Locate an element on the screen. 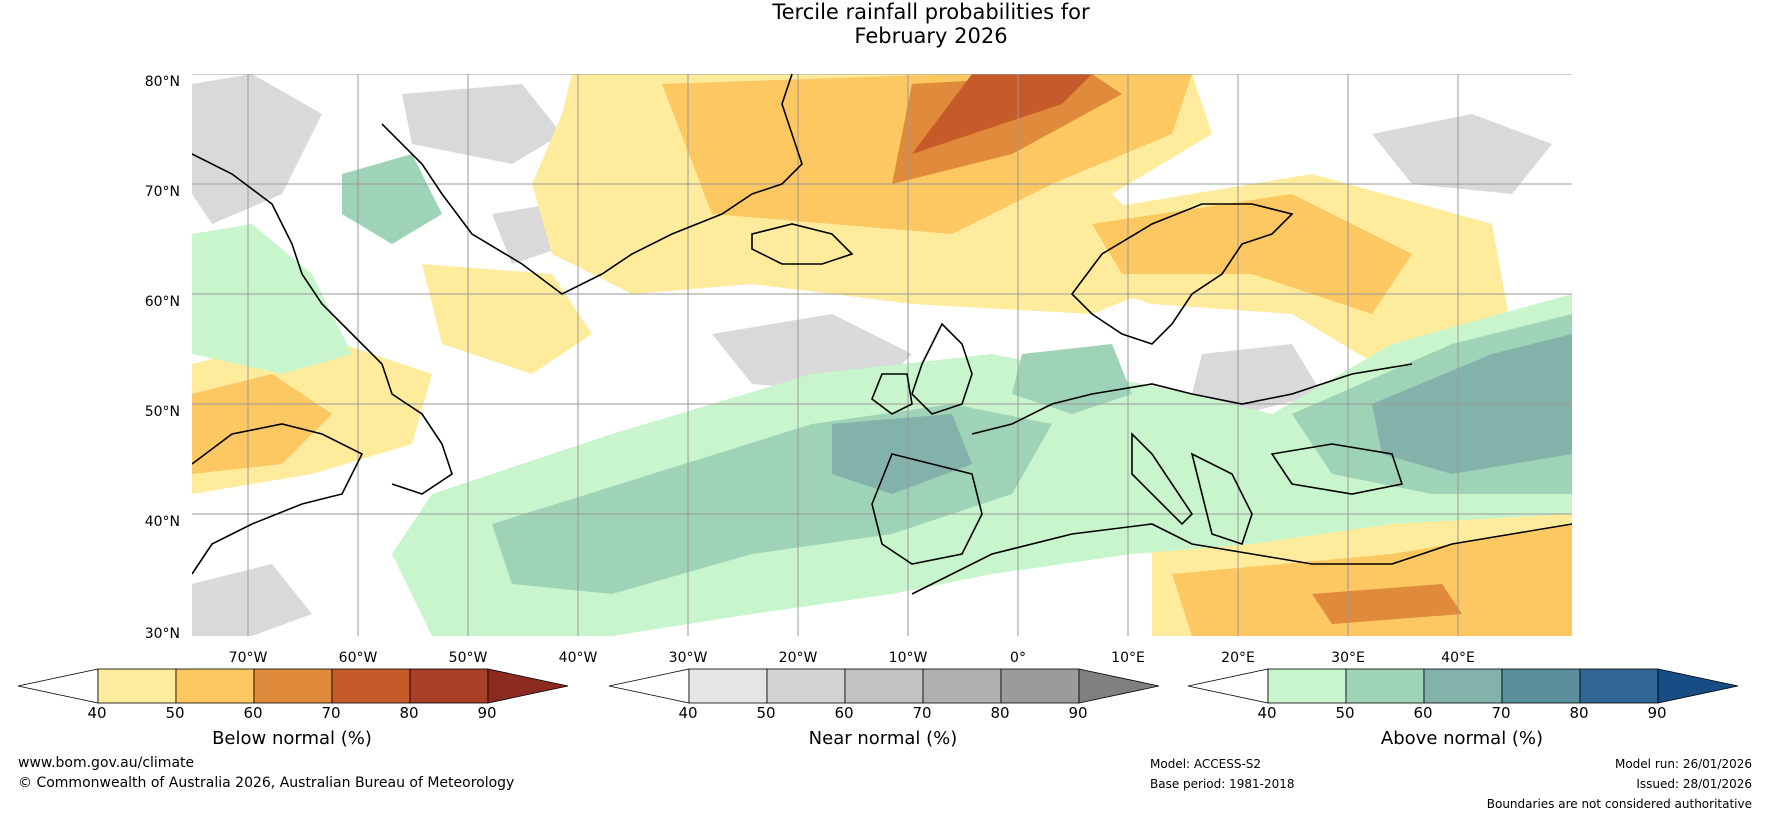 The height and width of the screenshot is (816, 1770). colorbar-below-normal is located at coordinates (293, 686).